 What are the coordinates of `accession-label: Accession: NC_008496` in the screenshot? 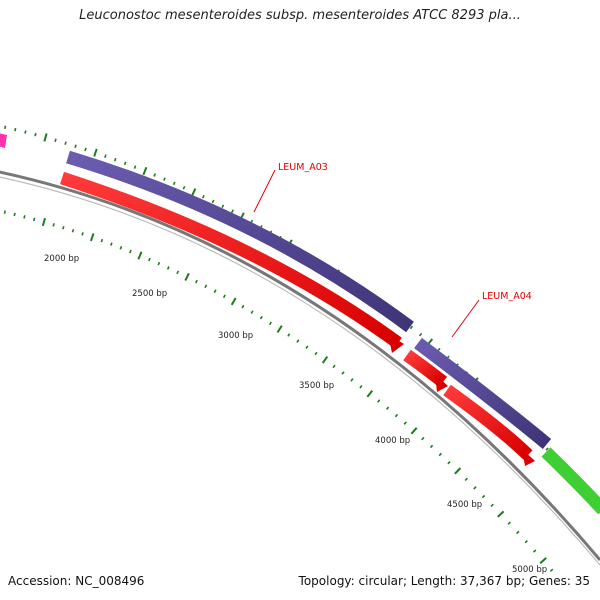 It's located at (76, 581).